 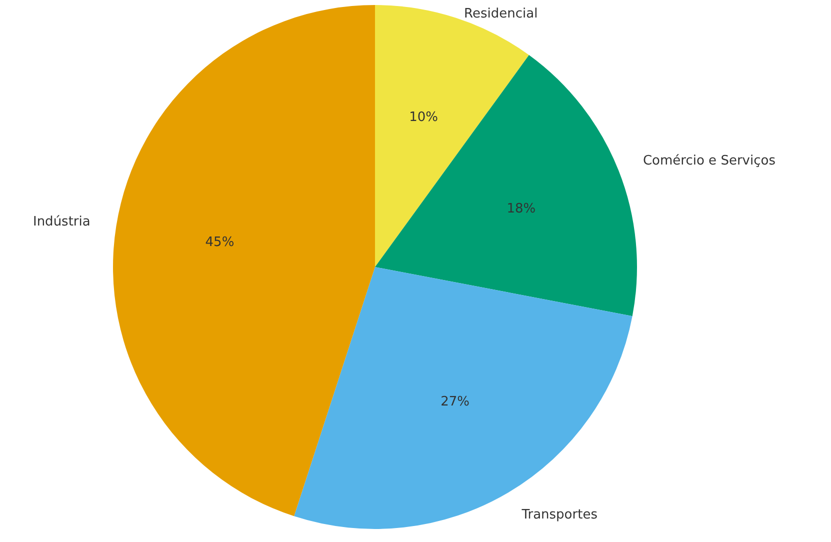 I want to click on data-label: 10%, so click(x=423, y=117).